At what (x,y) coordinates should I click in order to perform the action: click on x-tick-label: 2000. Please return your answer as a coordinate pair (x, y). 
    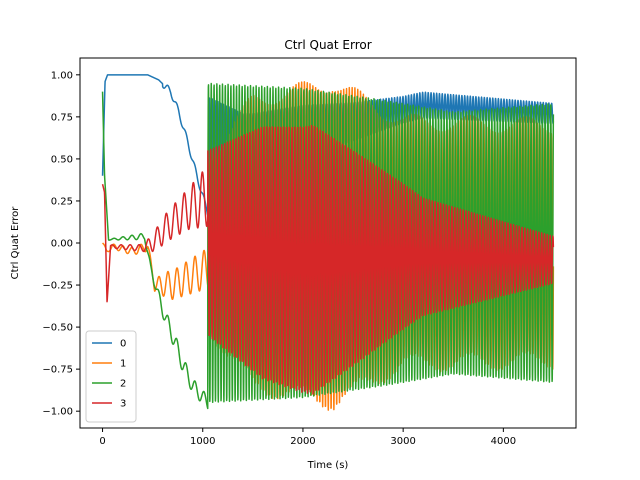
    Looking at the image, I should click on (302, 441).